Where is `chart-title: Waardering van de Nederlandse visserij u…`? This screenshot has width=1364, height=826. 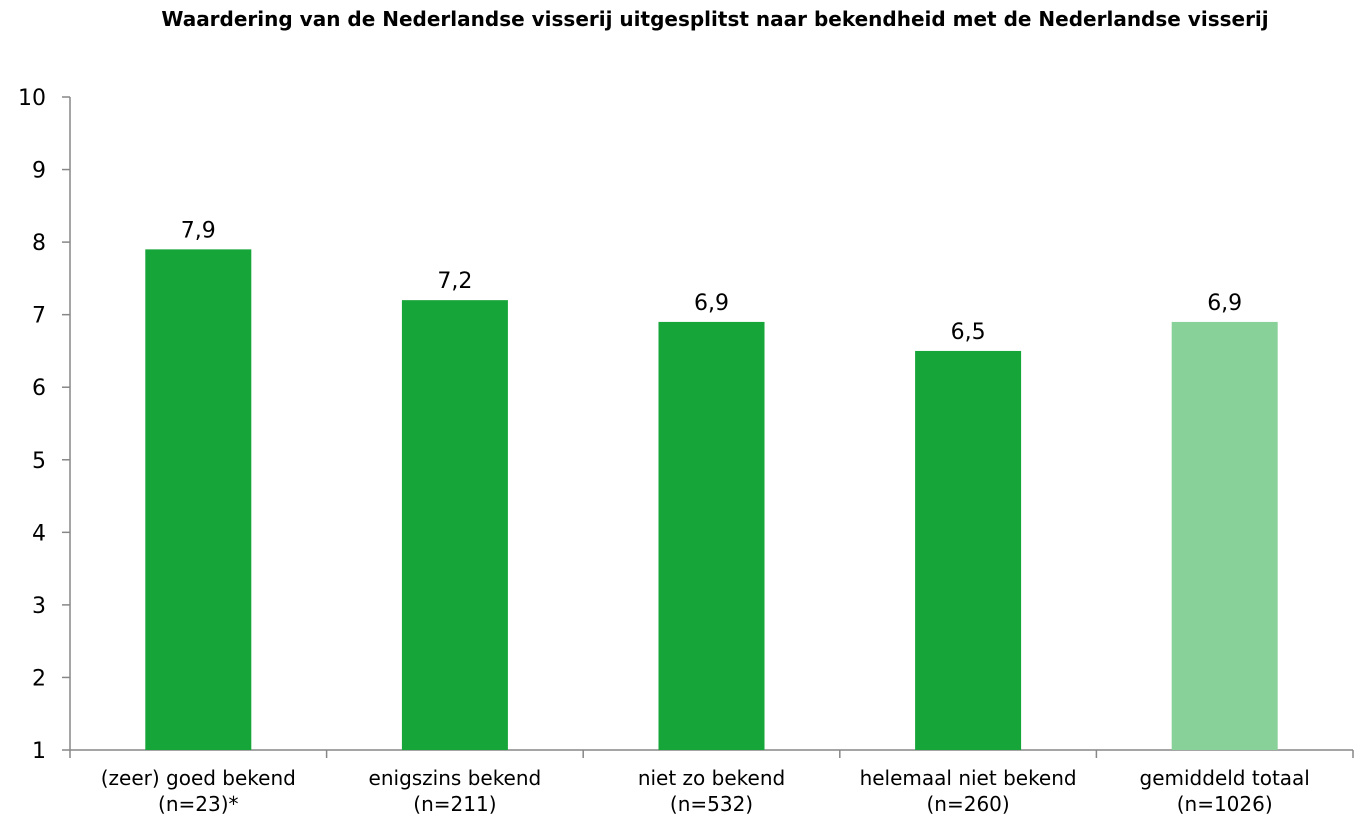 chart-title: Waardering van de Nederlandse visserij u… is located at coordinates (715, 19).